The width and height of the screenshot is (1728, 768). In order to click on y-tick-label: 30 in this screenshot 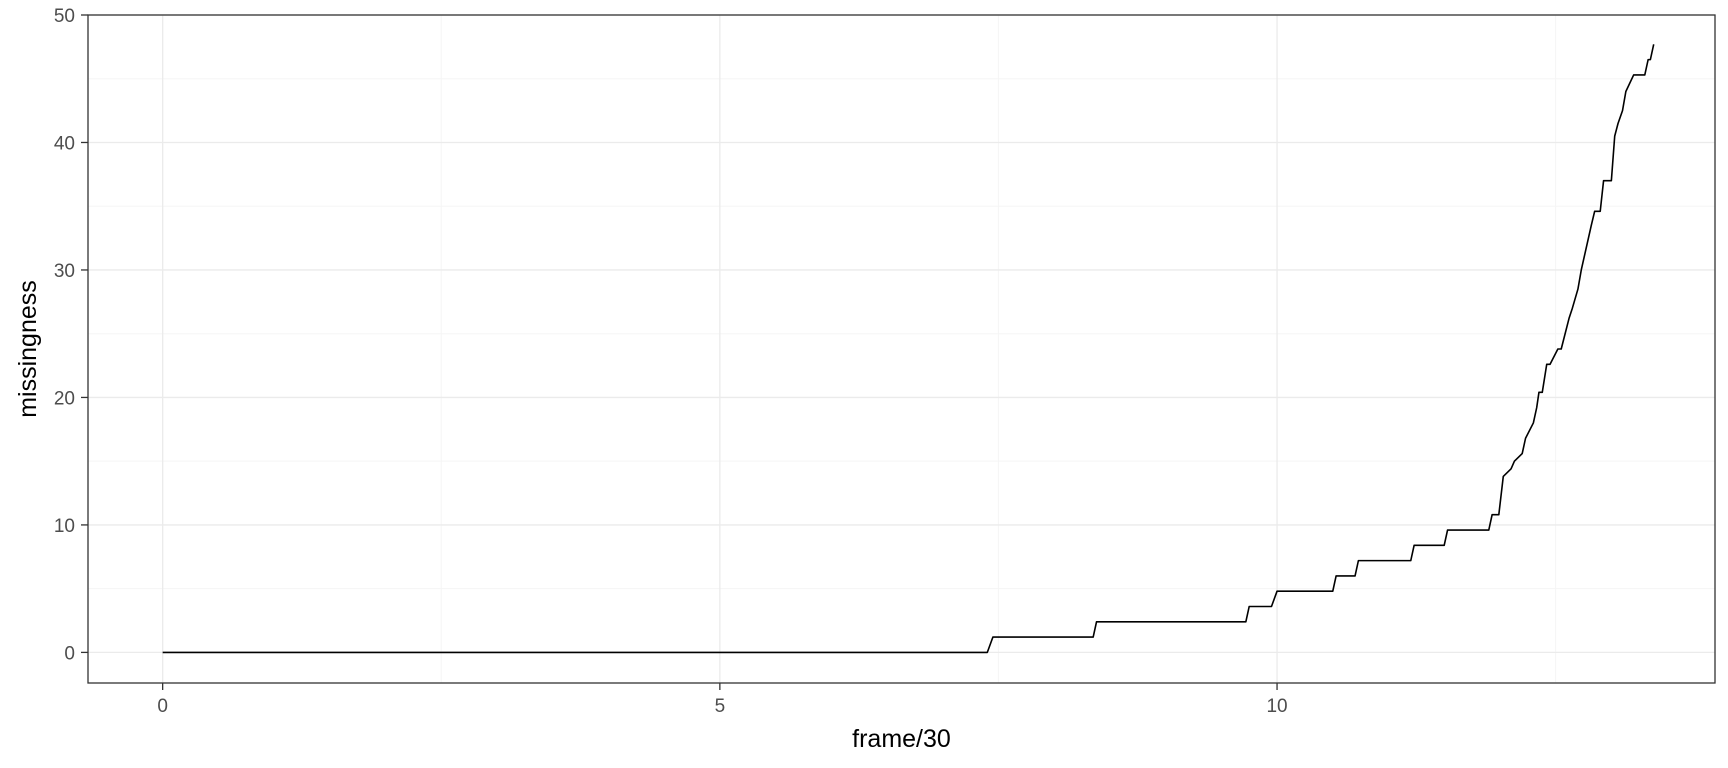, I will do `click(64, 271)`.